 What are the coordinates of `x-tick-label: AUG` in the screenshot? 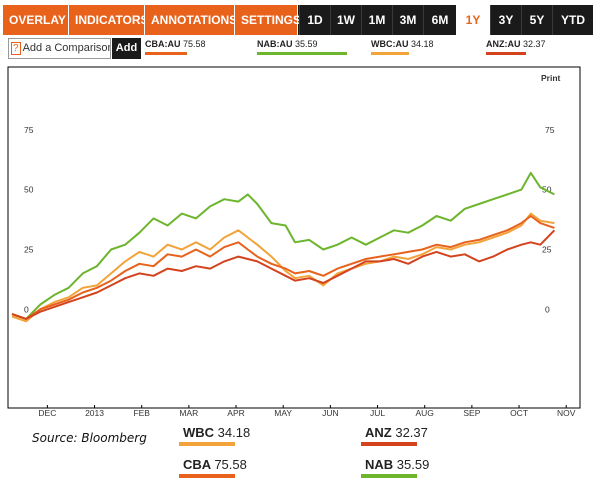 It's located at (424, 413).